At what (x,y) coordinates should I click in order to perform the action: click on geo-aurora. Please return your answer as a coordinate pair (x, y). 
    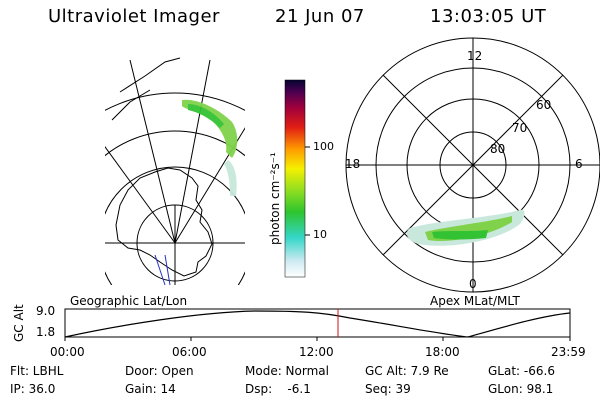
    Looking at the image, I should click on (210, 147).